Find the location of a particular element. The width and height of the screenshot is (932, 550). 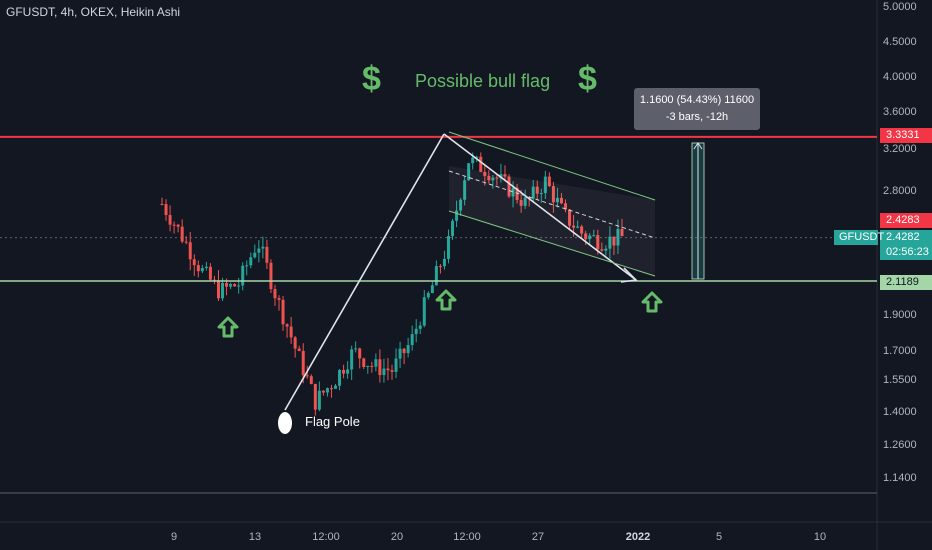

current-price-tag: 2.4282 is located at coordinates (906, 237).